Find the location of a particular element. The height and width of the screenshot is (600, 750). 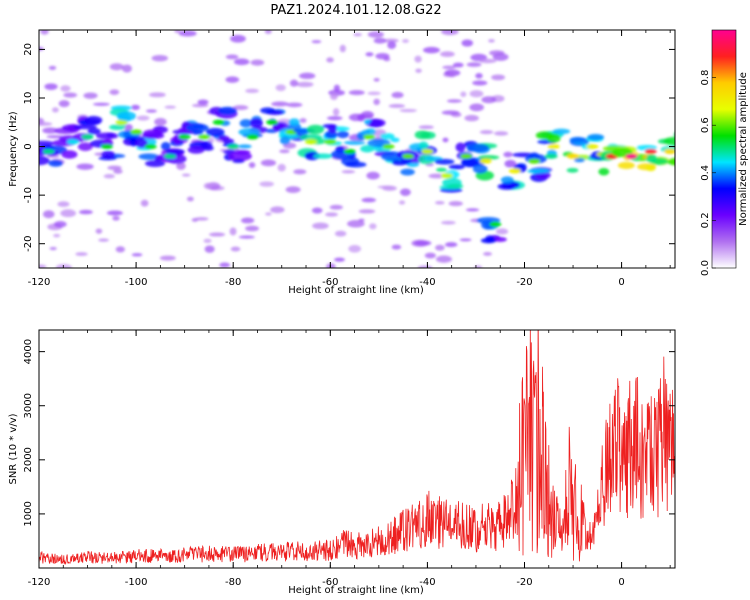

colorbar-tick-label: 0.4 is located at coordinates (705, 173).